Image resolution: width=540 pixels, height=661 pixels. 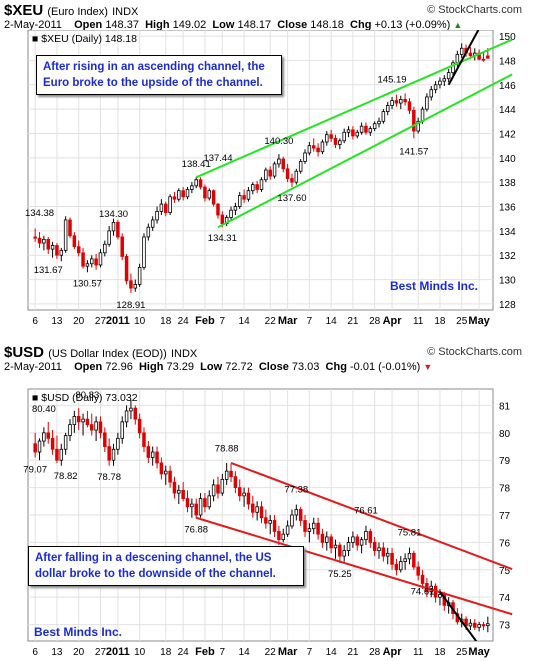 What do you see at coordinates (24, 10) in the screenshot?
I see `xeu-symbol: $XEU` at bounding box center [24, 10].